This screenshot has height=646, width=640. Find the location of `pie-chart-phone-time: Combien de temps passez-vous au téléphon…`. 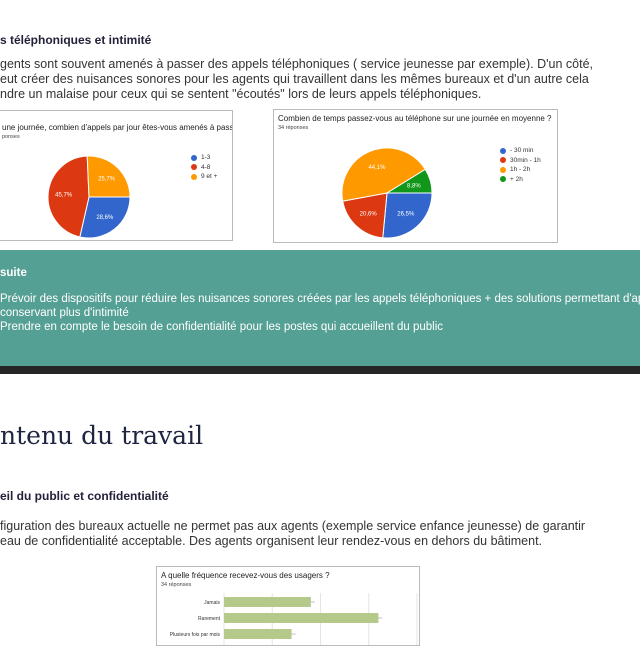

pie-chart-phone-time: Combien de temps passez-vous au téléphon… is located at coordinates (415, 176).